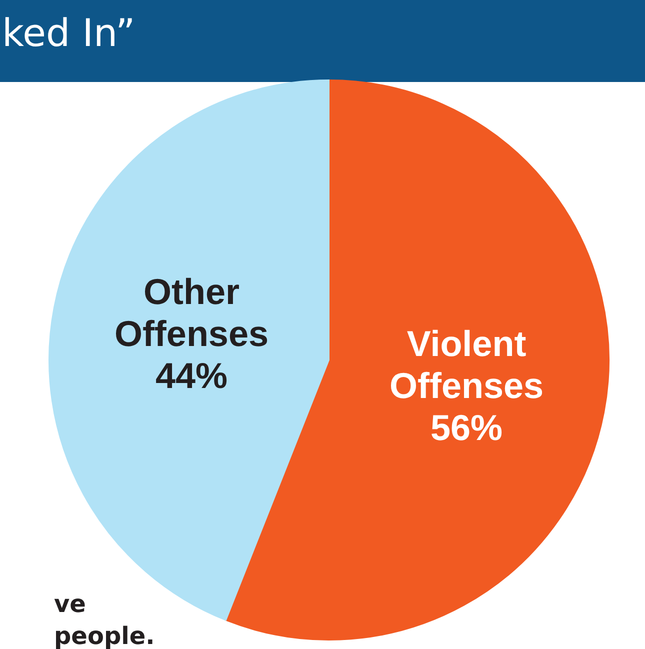 This screenshot has width=645, height=649. I want to click on chart-title: ked In”, so click(69, 33).